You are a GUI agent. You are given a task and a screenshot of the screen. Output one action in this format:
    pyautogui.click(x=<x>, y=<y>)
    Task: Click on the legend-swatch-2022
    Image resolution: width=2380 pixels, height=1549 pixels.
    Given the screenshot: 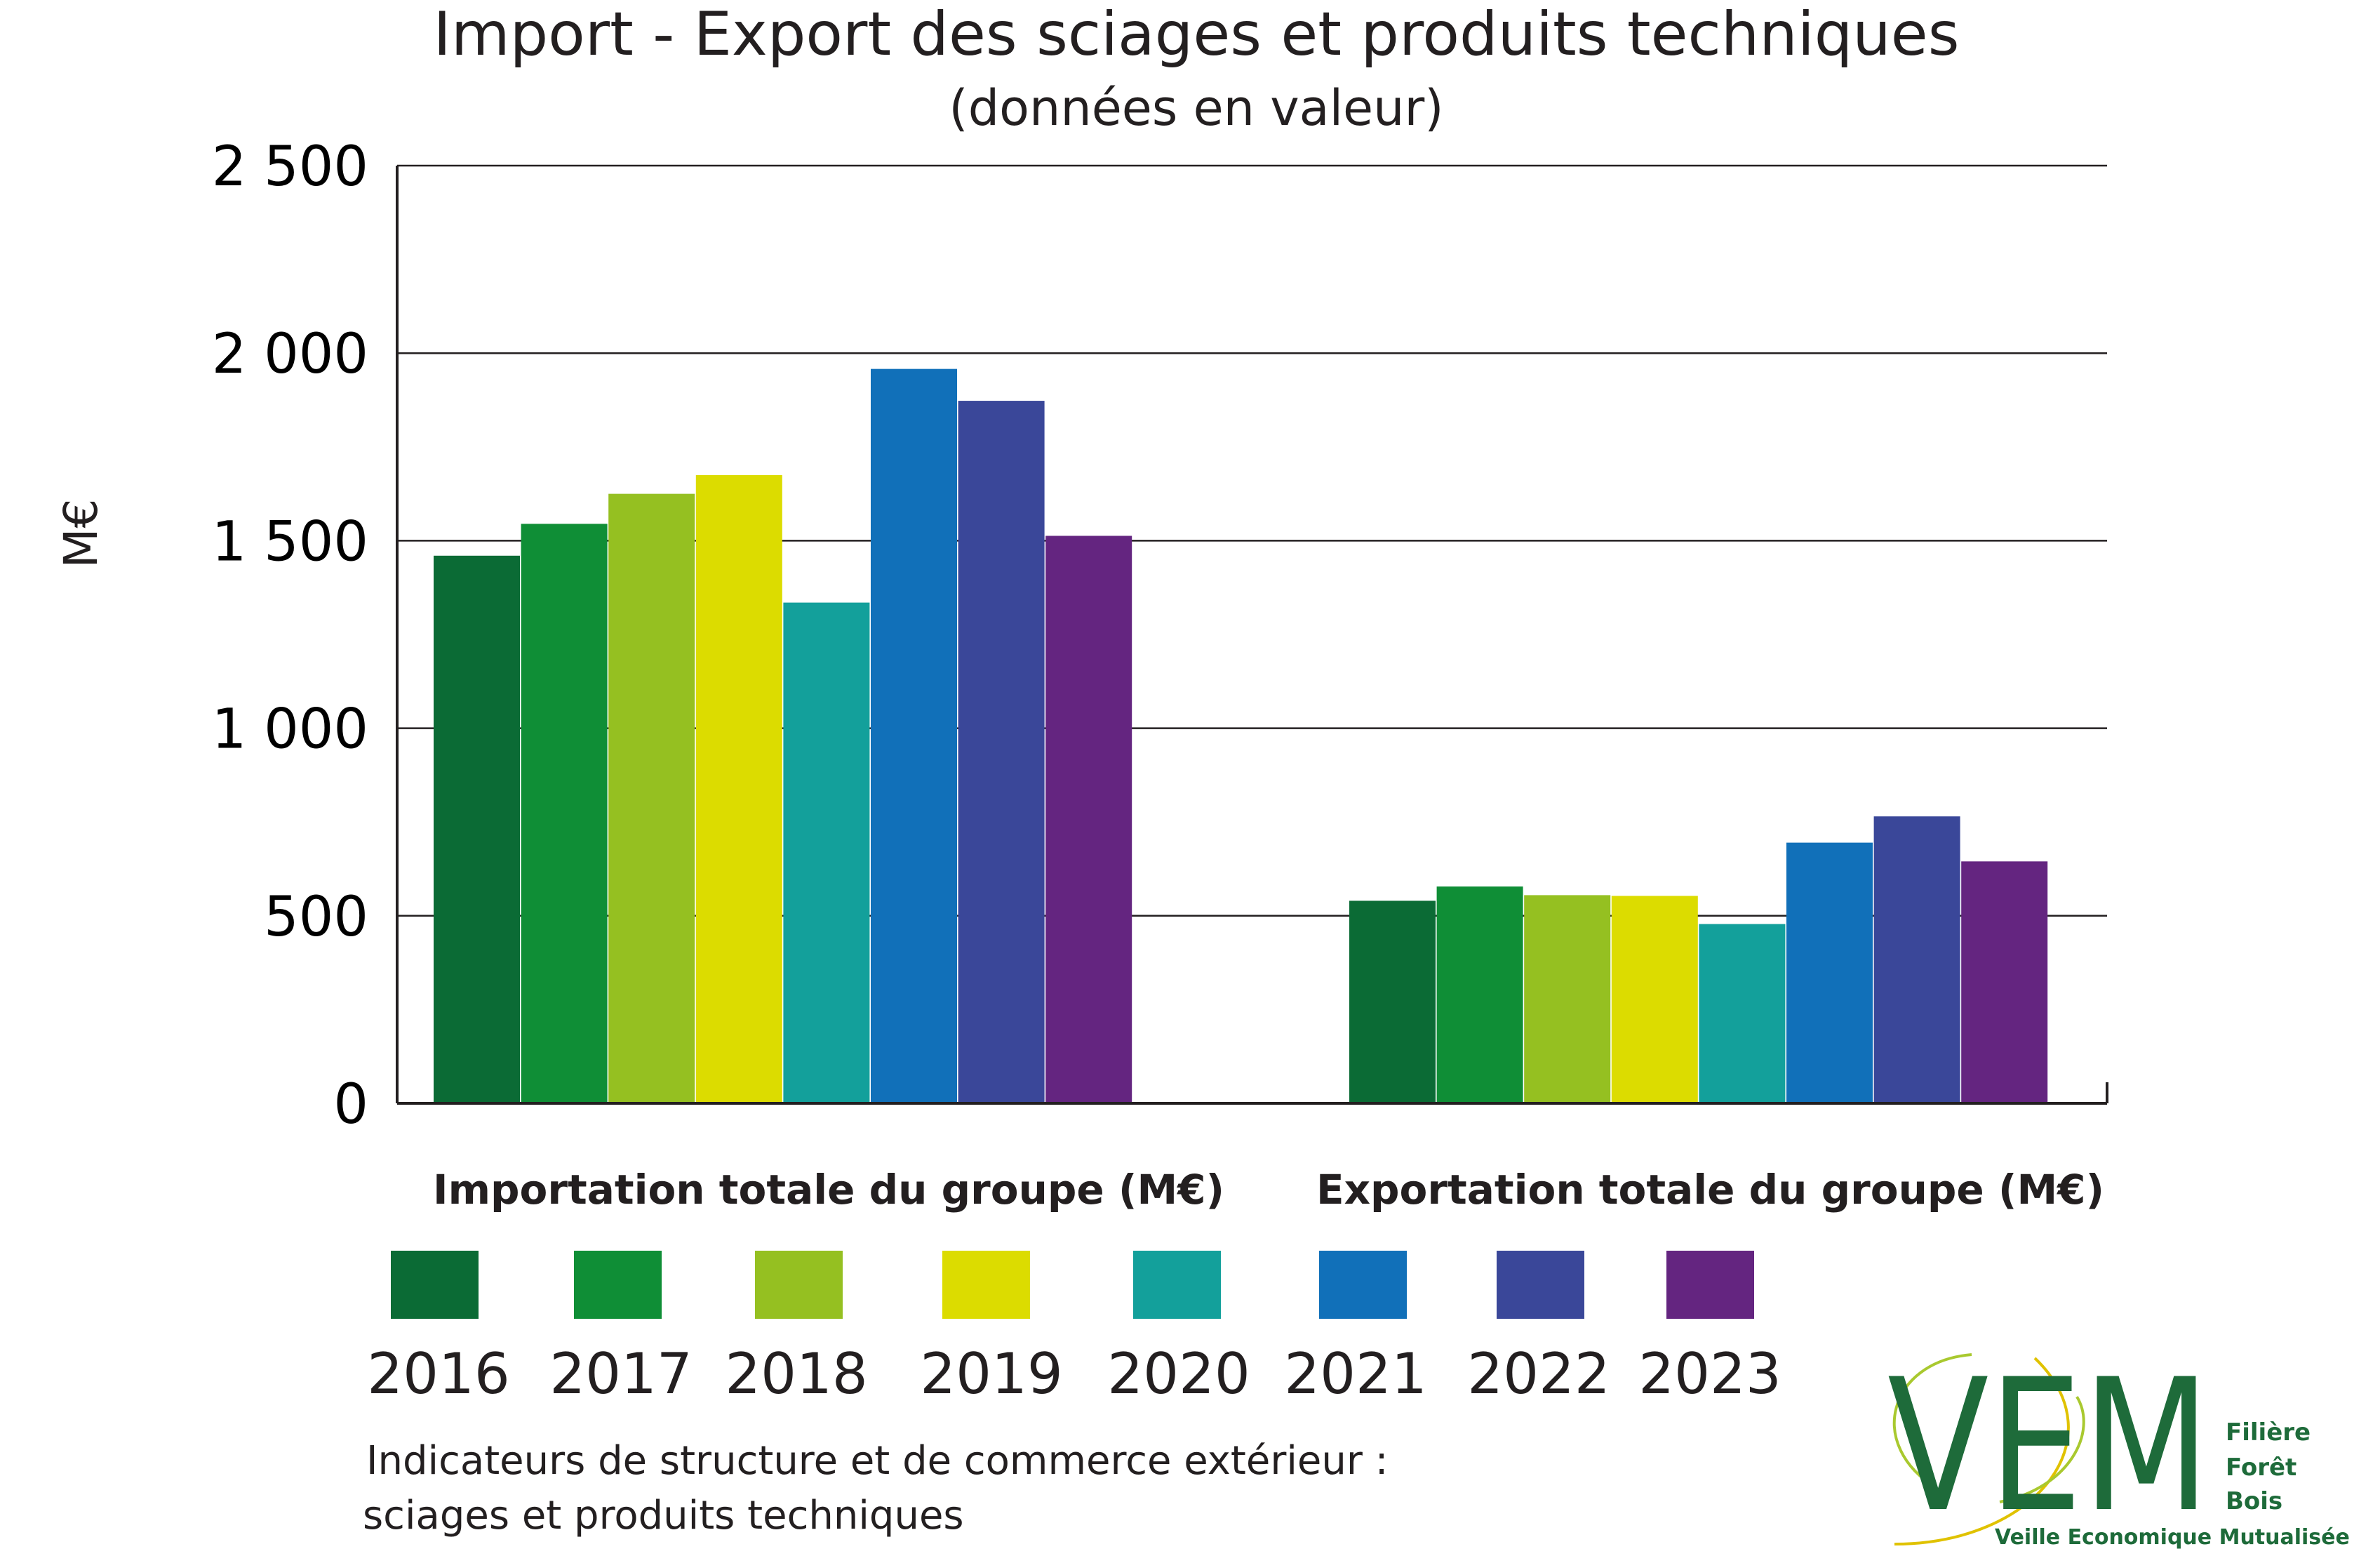 What is the action you would take?
    pyautogui.click(x=1540, y=1285)
    